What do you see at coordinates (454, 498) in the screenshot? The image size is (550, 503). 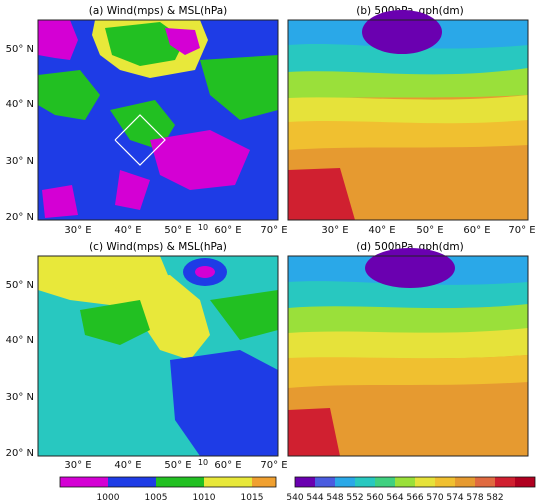 I see `colorbar-gph-label: 574` at bounding box center [454, 498].